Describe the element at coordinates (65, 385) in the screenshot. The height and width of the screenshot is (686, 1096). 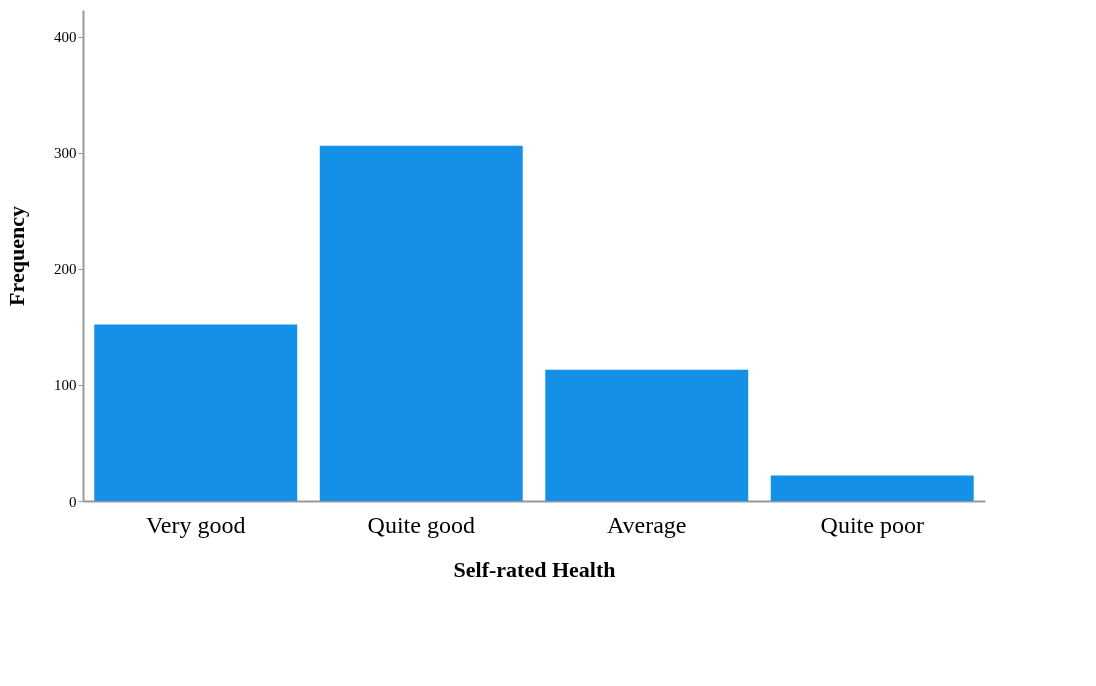
I see `y-tick-label: 100` at that location.